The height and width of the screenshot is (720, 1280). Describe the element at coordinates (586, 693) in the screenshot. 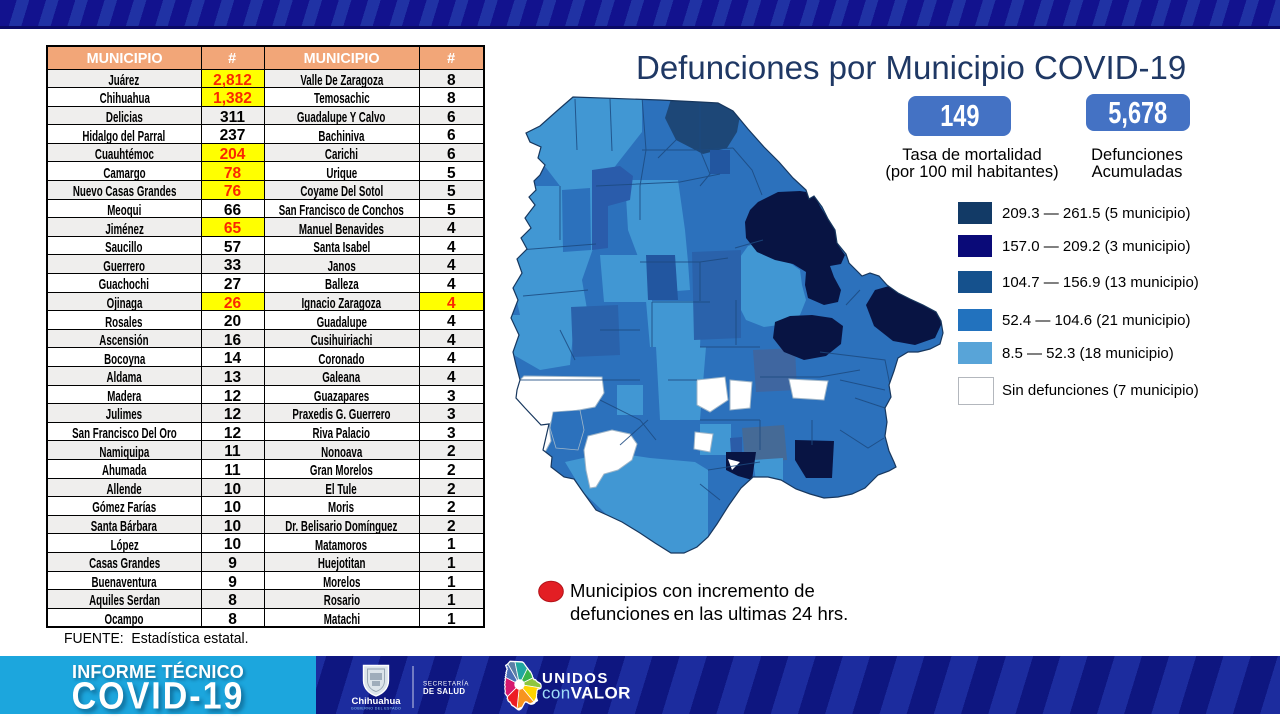

I see `svg-text: conVALOR` at that location.